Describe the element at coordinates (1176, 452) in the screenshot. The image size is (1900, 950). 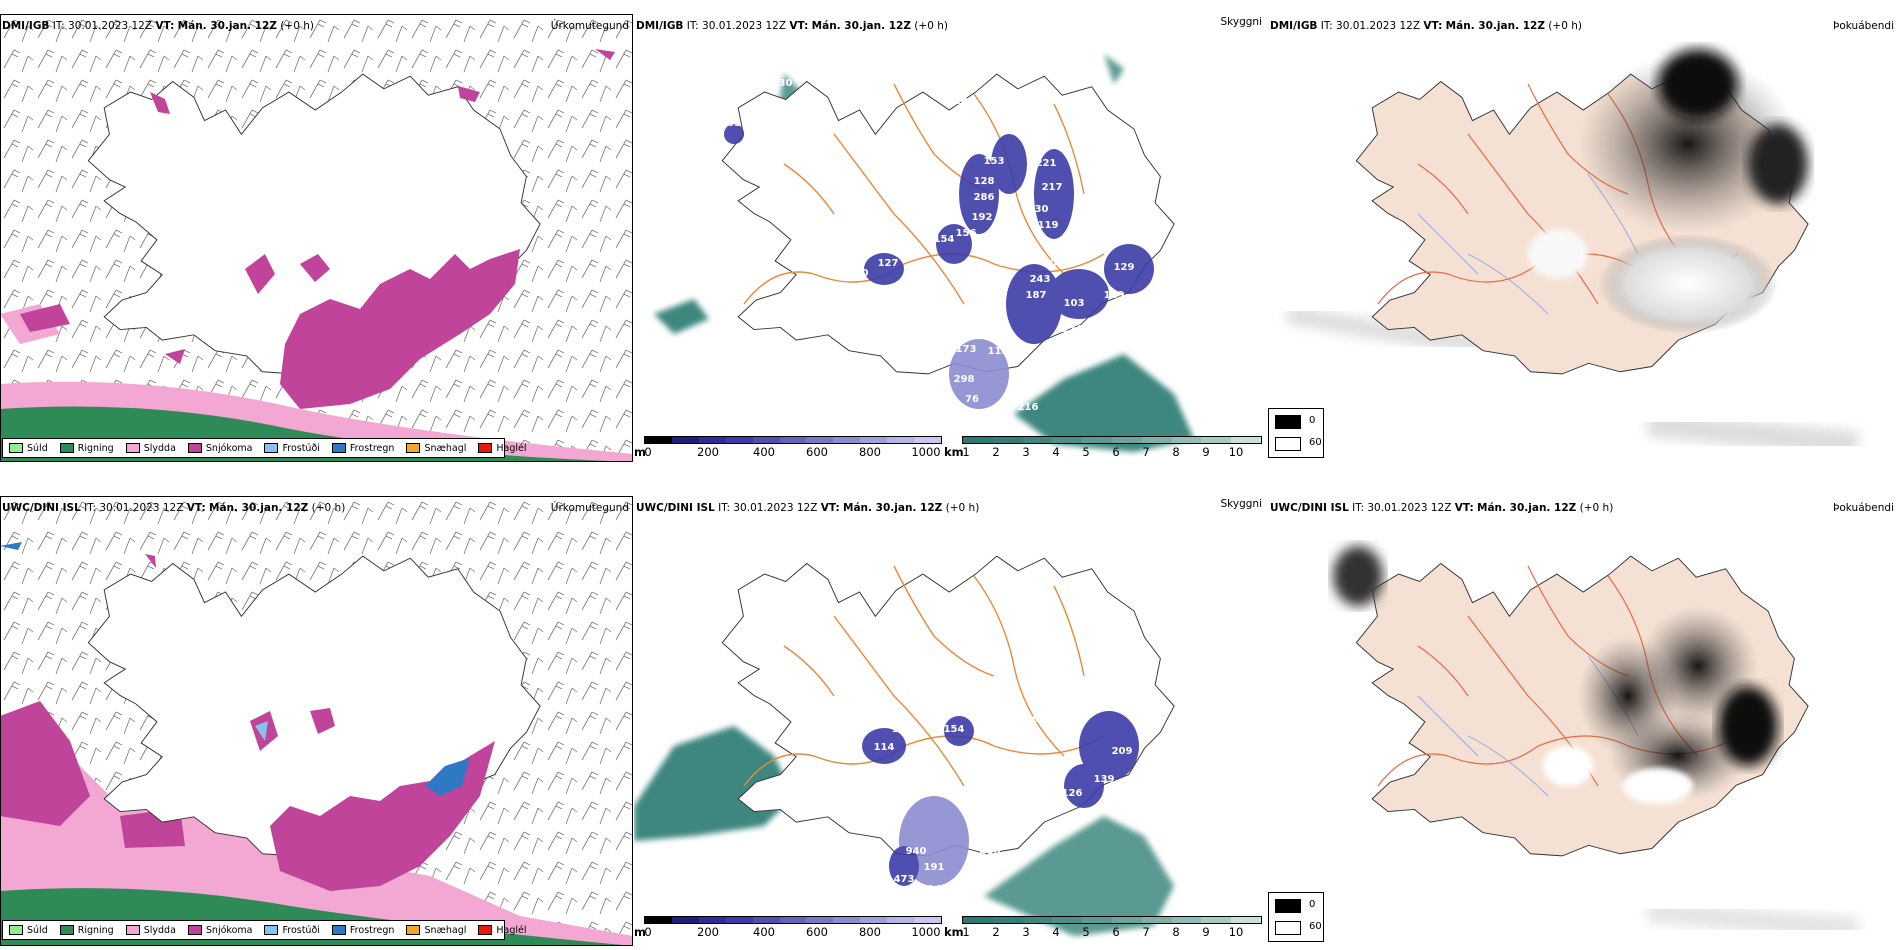
I see `colorbar-tick: 8` at that location.